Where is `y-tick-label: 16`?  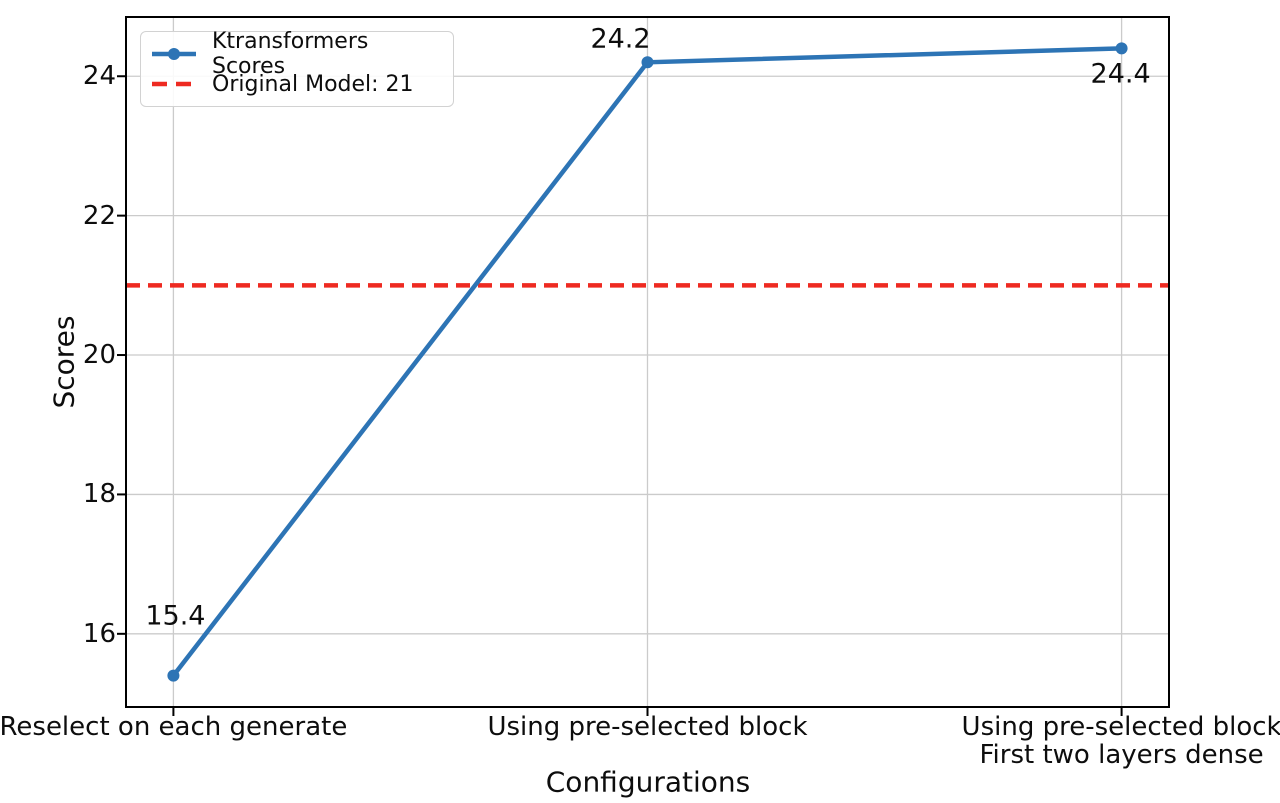 y-tick-label: 16 is located at coordinates (99, 633).